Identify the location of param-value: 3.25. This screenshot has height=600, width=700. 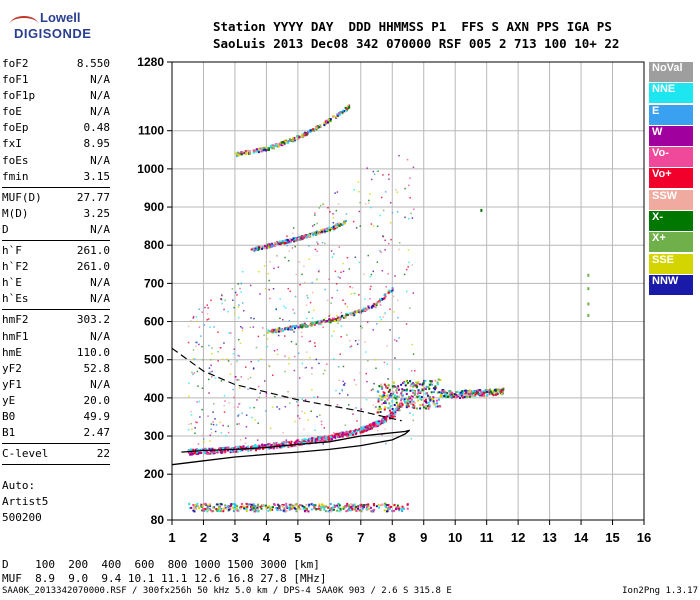
(97, 213).